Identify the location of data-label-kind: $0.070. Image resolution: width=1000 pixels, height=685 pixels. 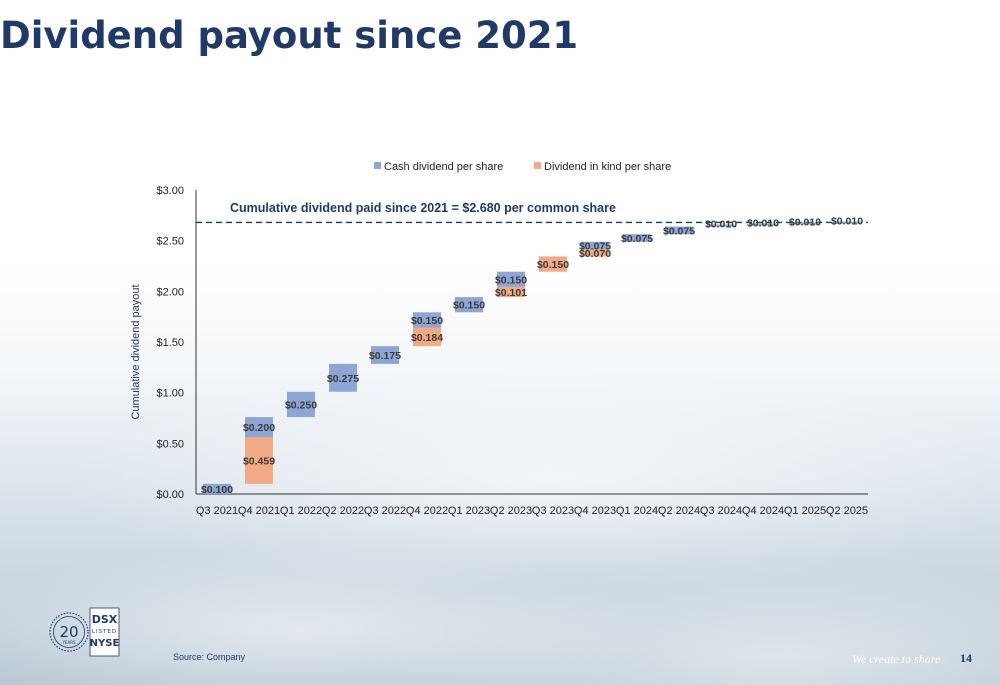
(595, 254).